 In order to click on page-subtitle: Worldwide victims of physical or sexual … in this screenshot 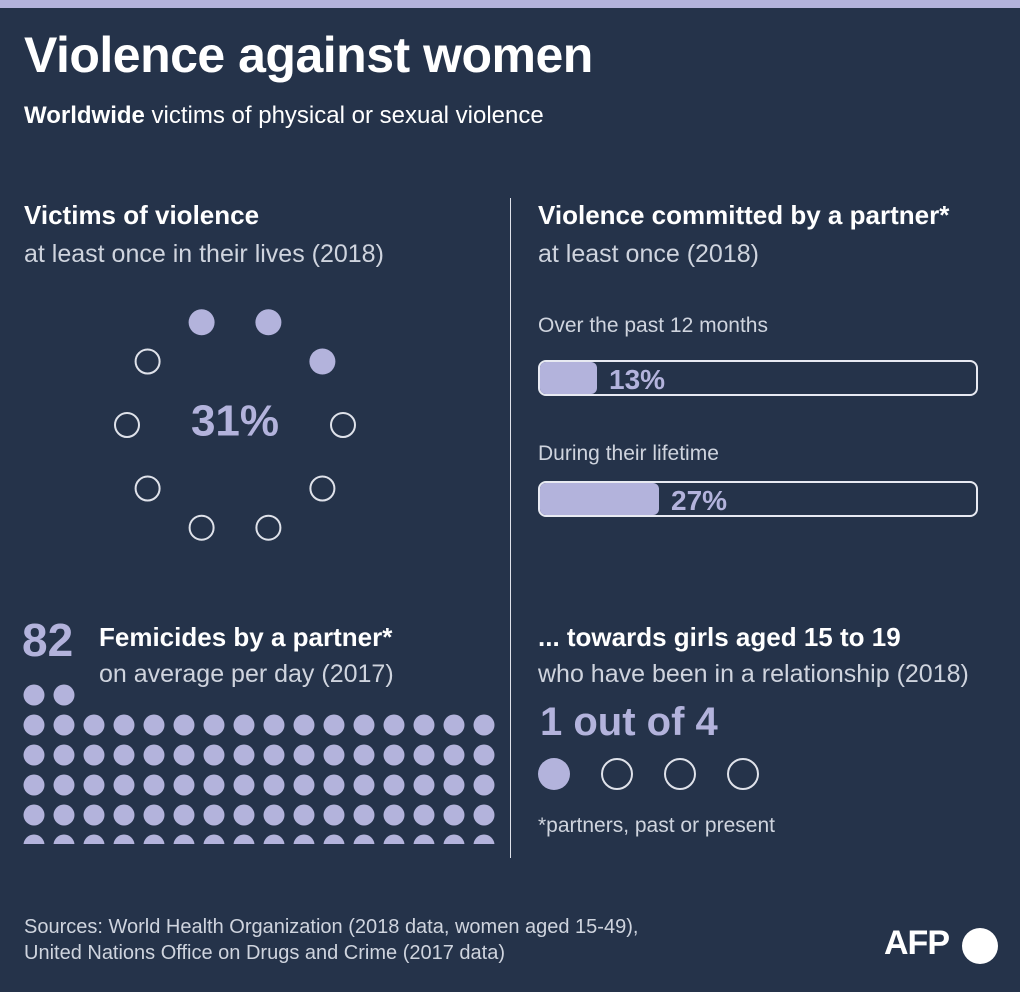, I will do `click(284, 116)`.